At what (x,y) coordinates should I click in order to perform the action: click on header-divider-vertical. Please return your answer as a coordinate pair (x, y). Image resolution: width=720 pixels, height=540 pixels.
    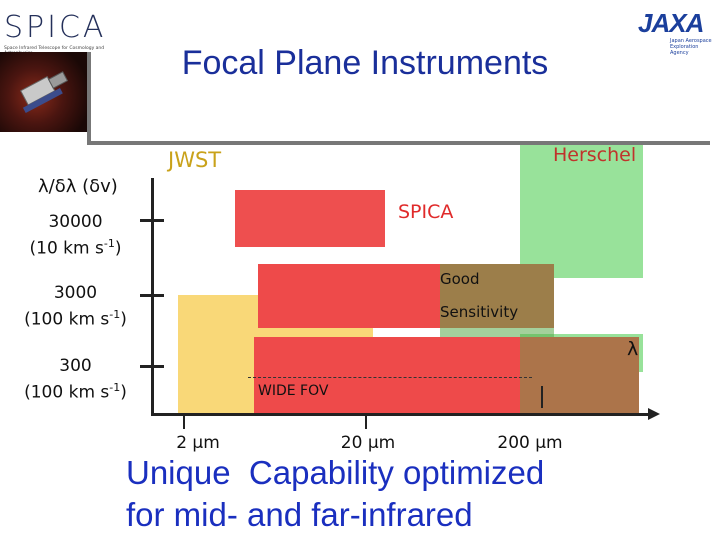
    Looking at the image, I should click on (89, 98).